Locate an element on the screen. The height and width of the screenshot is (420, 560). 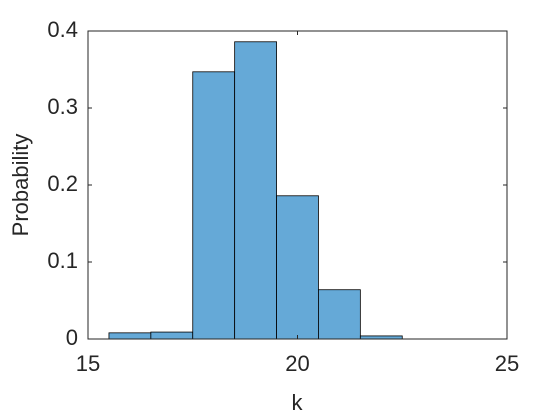
x-tick-label: 20 is located at coordinates (297, 363).